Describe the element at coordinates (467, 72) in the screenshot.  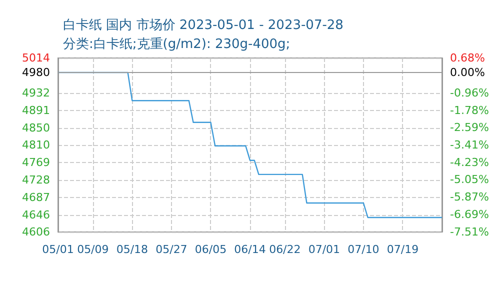
I see `y2-tick-label: 0.00%` at that location.